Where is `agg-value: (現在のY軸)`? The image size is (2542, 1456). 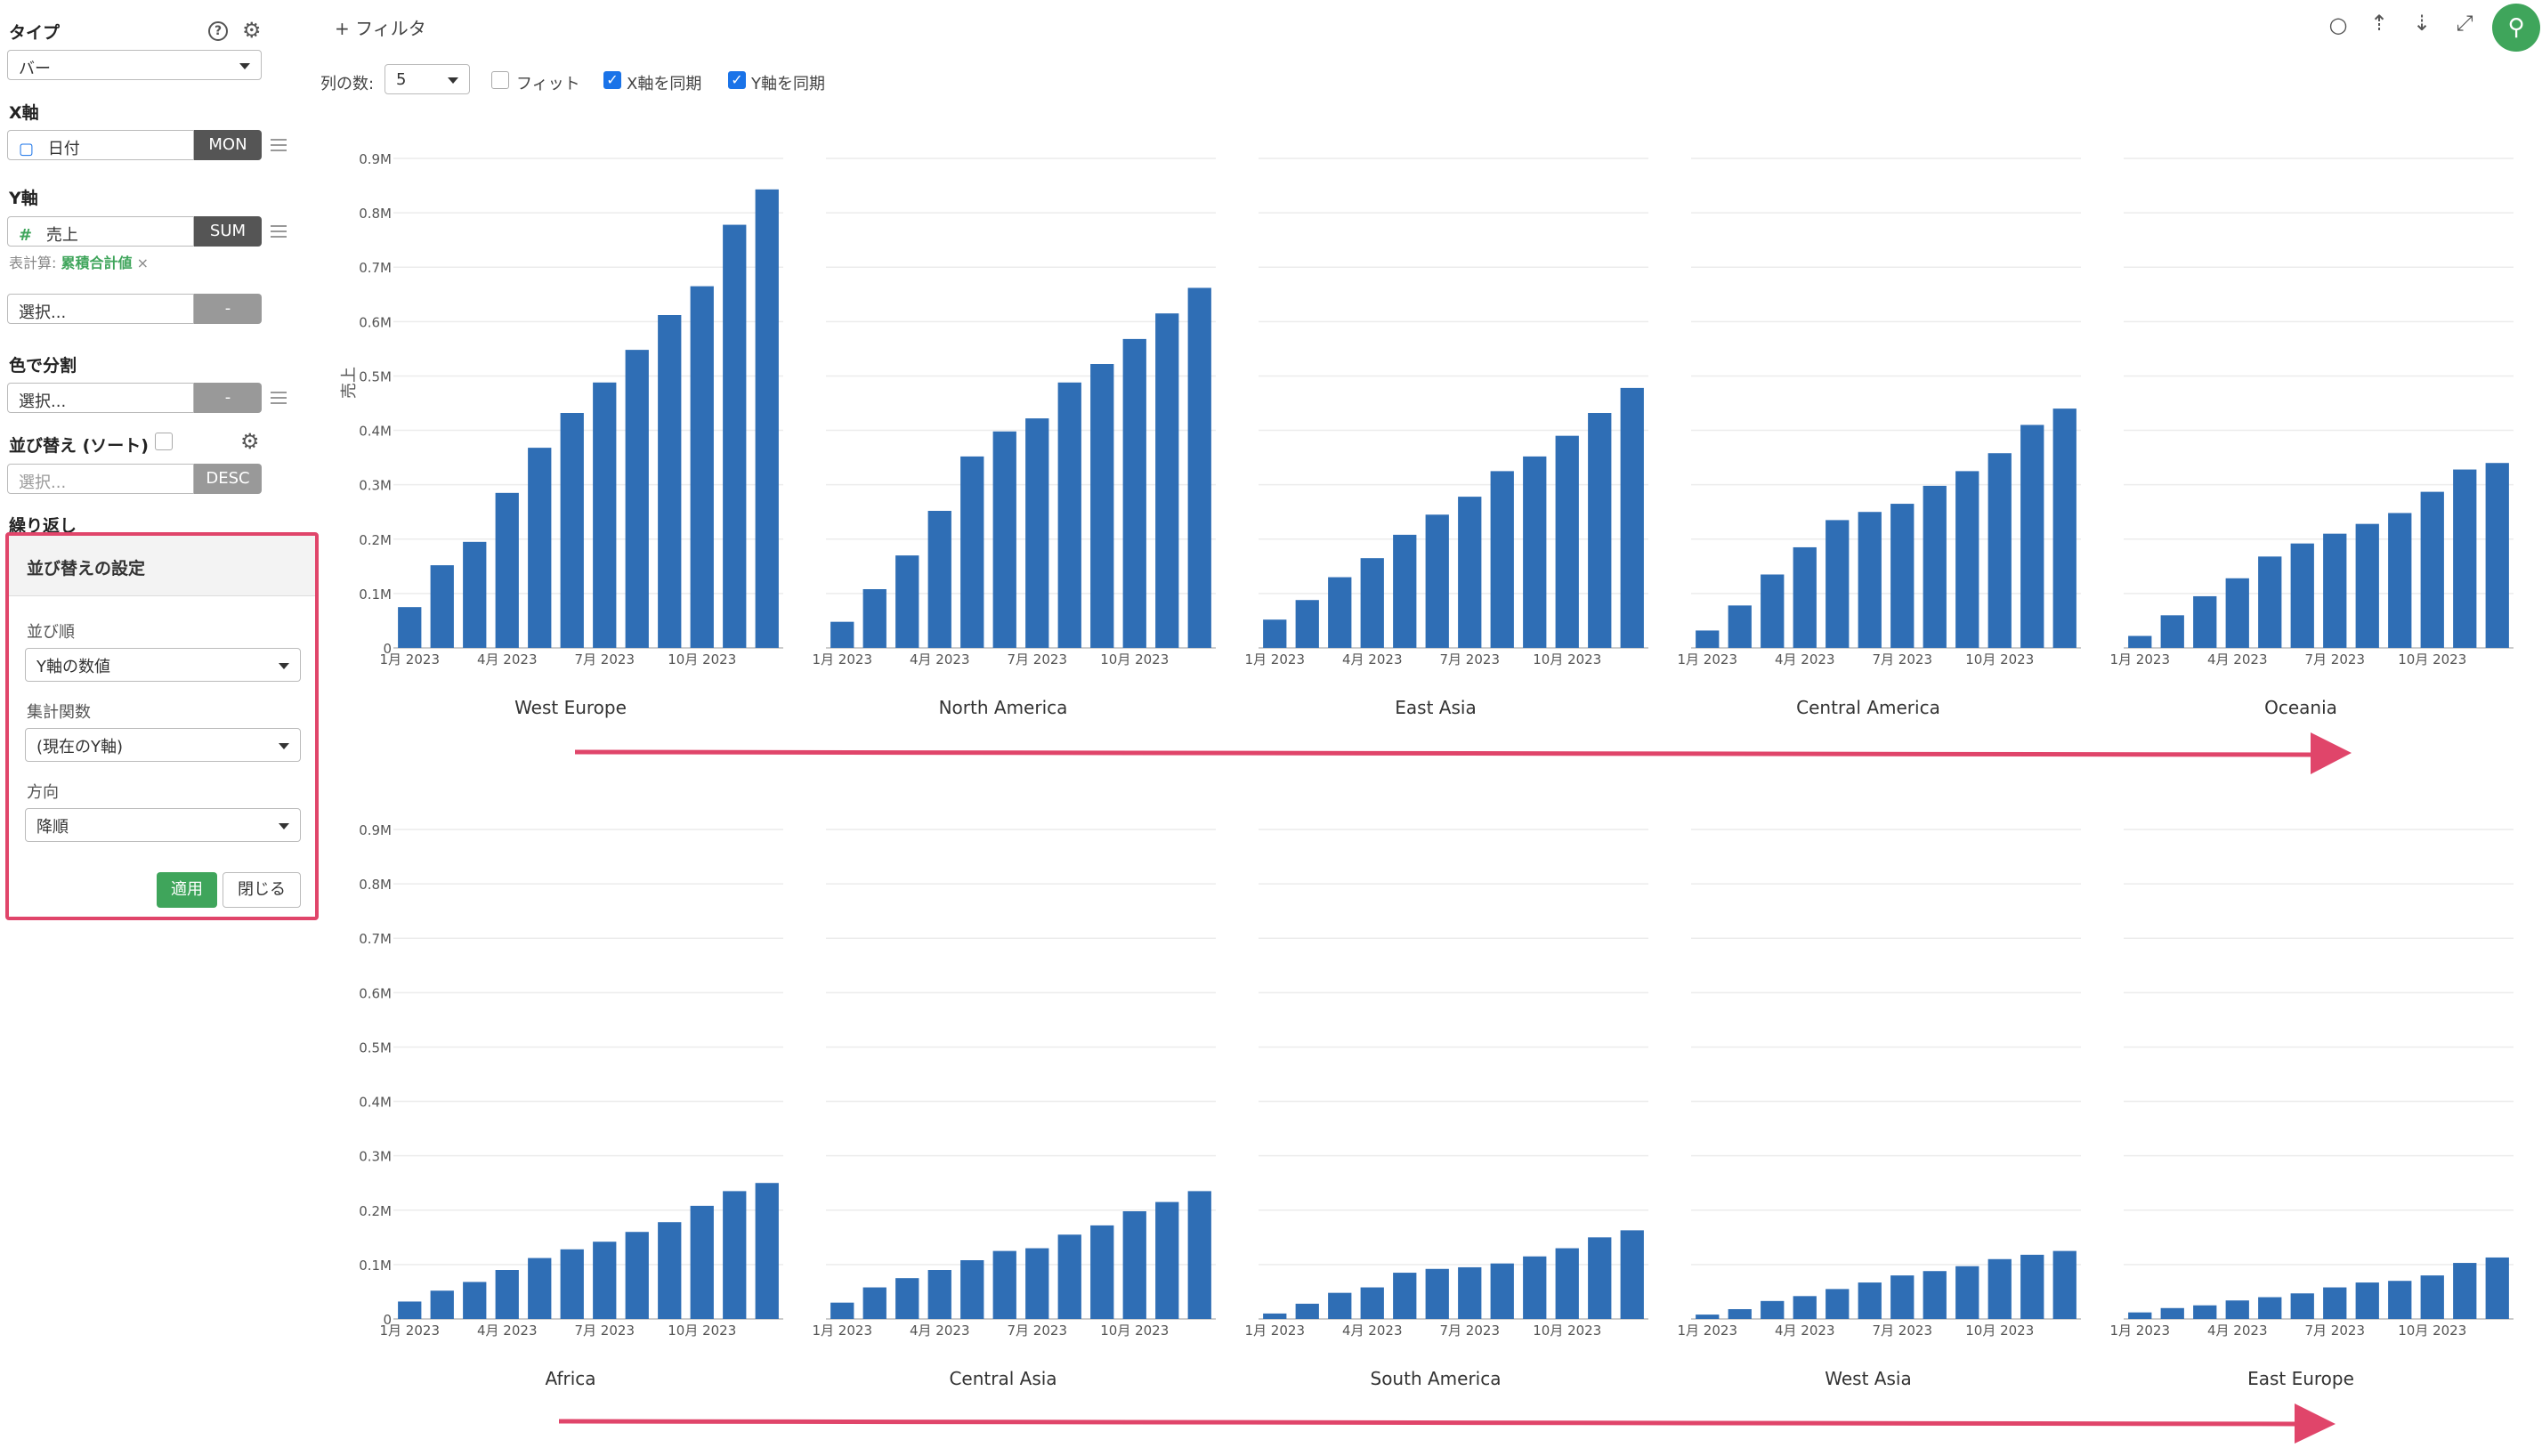
agg-value: (現在のY軸) is located at coordinates (80, 747).